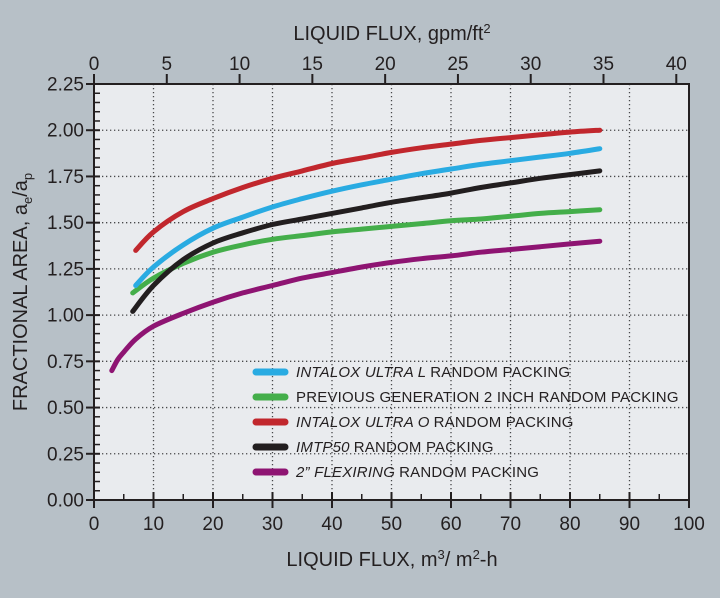  What do you see at coordinates (65, 408) in the screenshot?
I see `y-axis-tick-label: 0.50` at bounding box center [65, 408].